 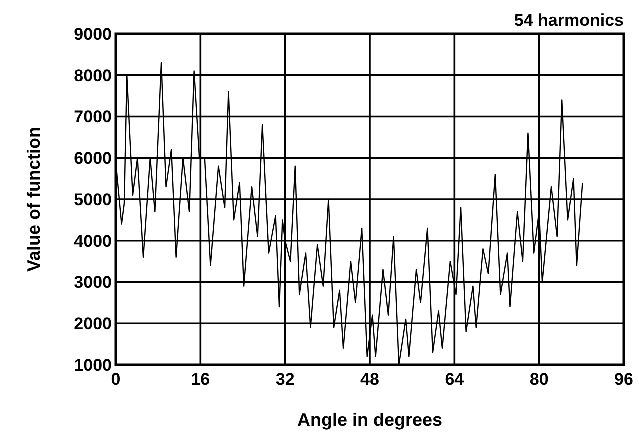 I want to click on y-tick-label: 1000, so click(x=93, y=365).